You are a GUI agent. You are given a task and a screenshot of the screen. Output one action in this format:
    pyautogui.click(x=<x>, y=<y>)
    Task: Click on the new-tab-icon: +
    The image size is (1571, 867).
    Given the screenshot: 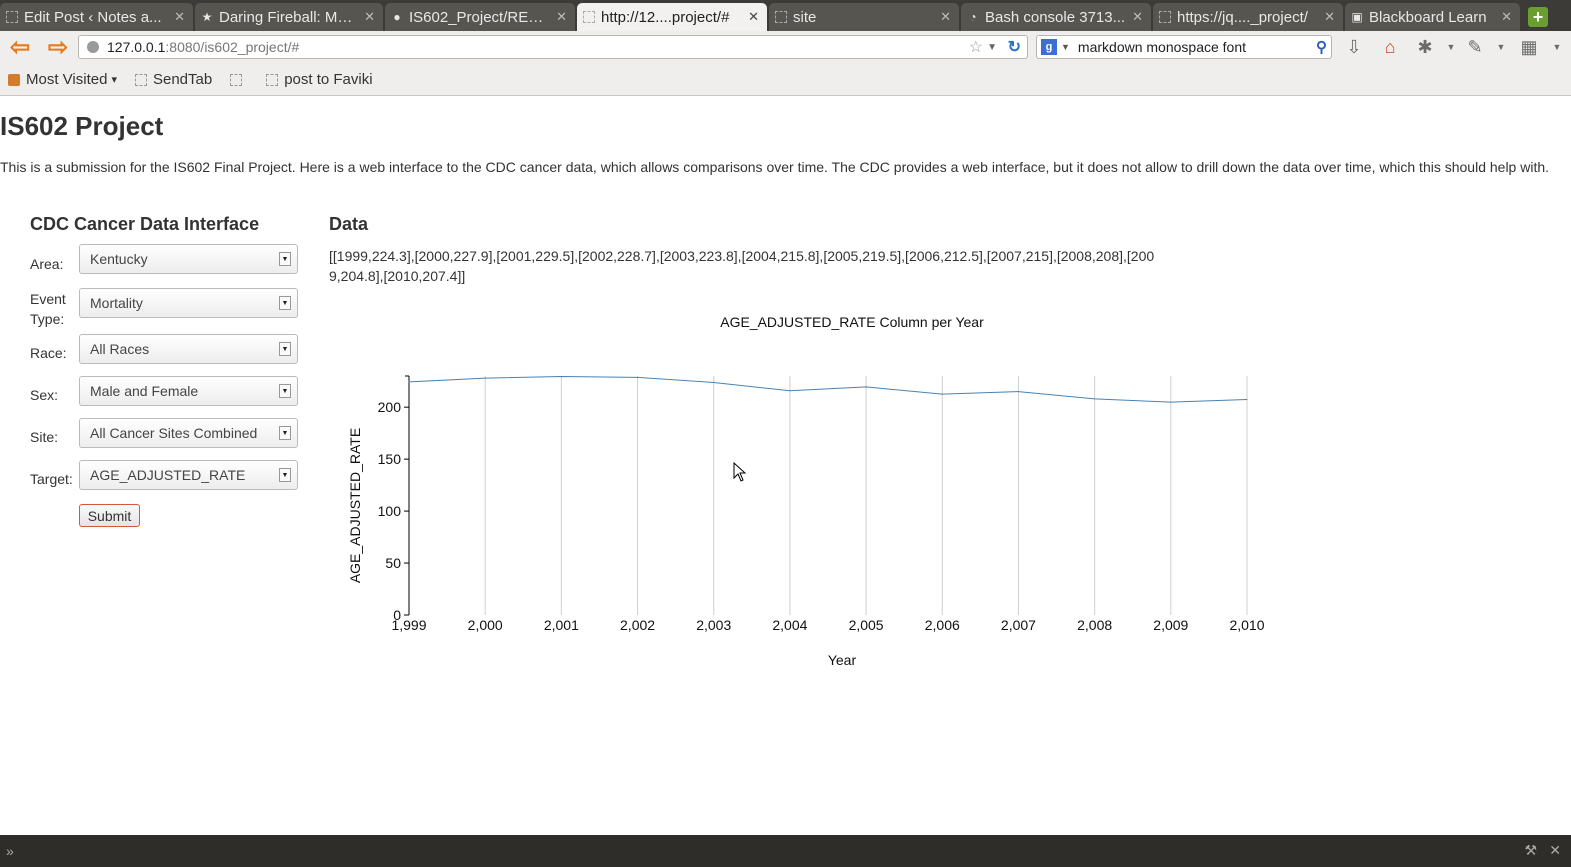 What is the action you would take?
    pyautogui.click(x=1538, y=17)
    